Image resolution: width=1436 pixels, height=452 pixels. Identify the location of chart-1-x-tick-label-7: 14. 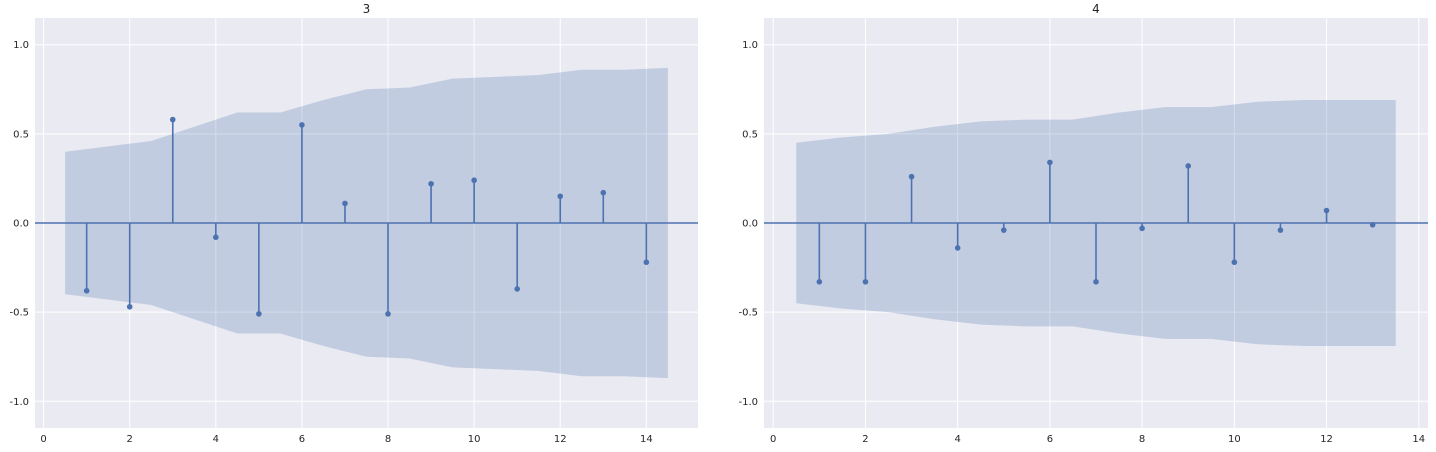
(1418, 439).